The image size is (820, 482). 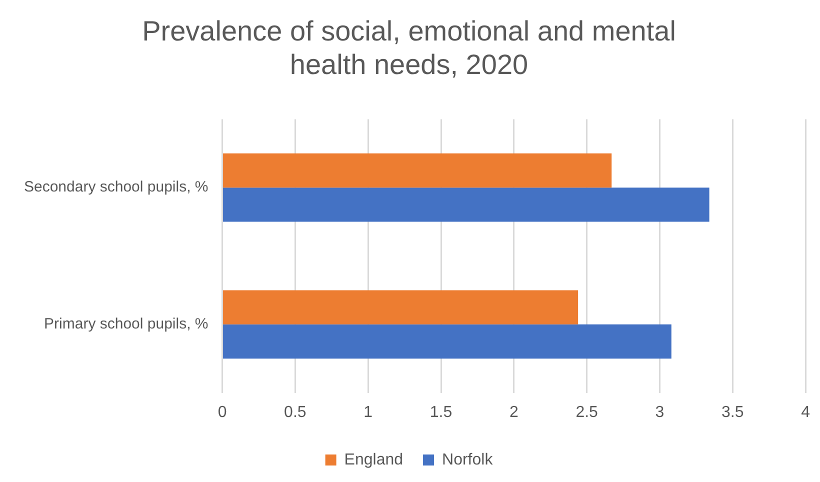 I want to click on y-tick-label: Primary school pupils, %, so click(x=126, y=324).